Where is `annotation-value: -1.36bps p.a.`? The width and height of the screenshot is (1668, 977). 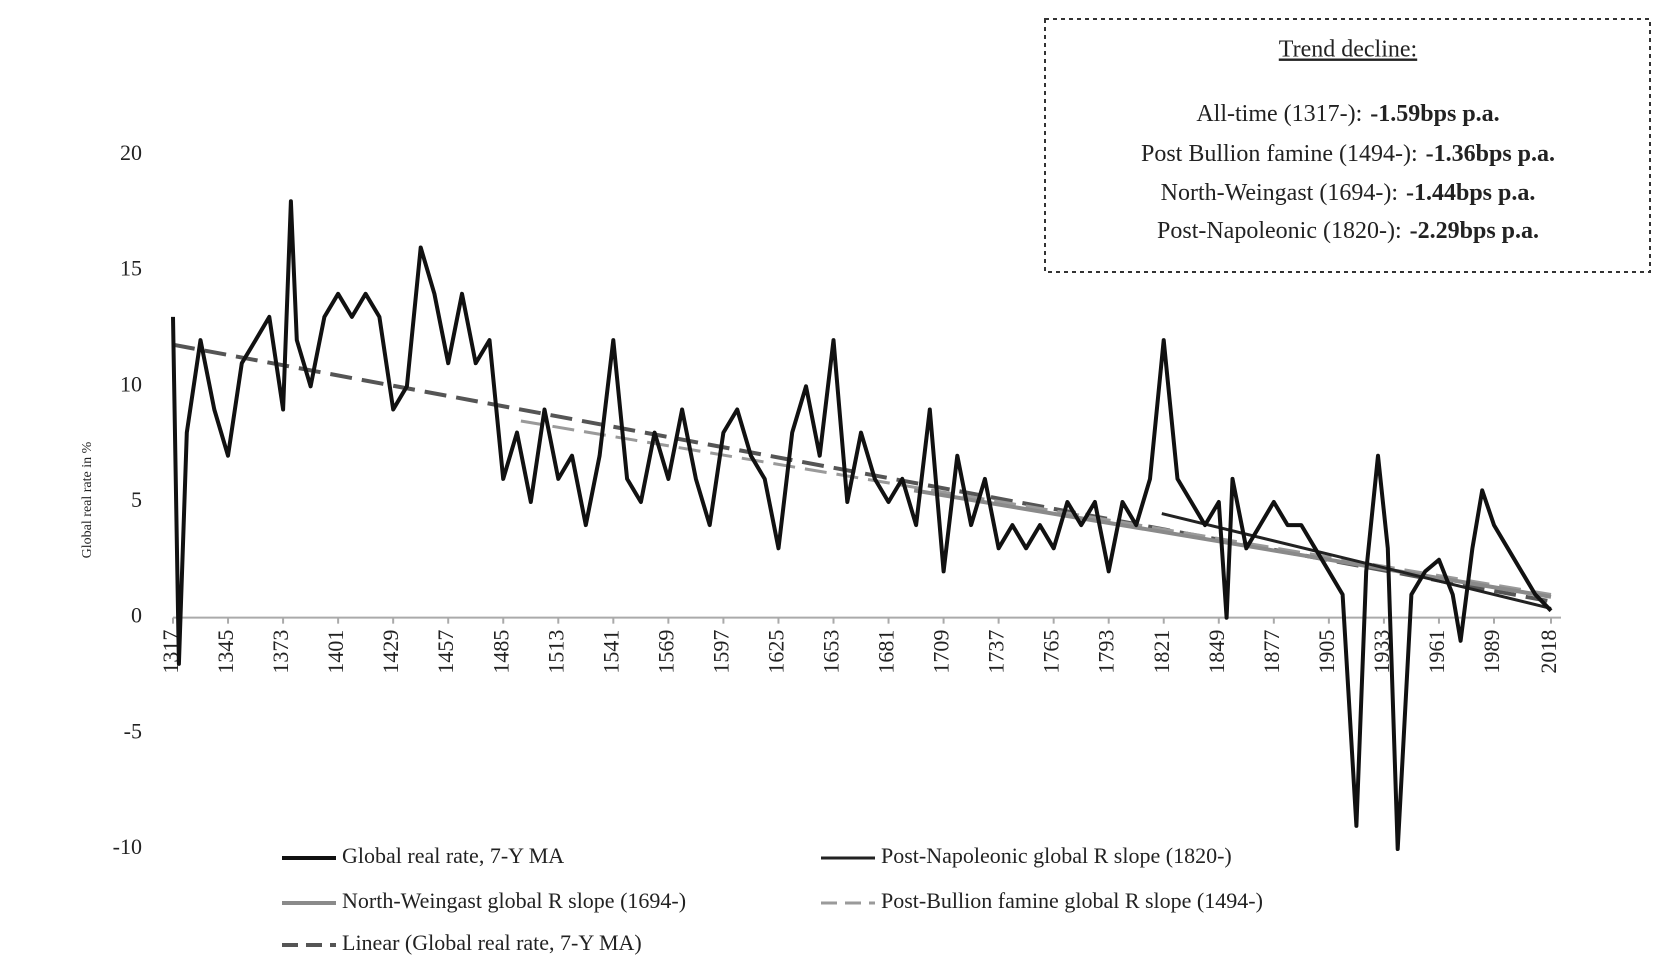 annotation-value: -1.36bps p.a. is located at coordinates (1490, 154).